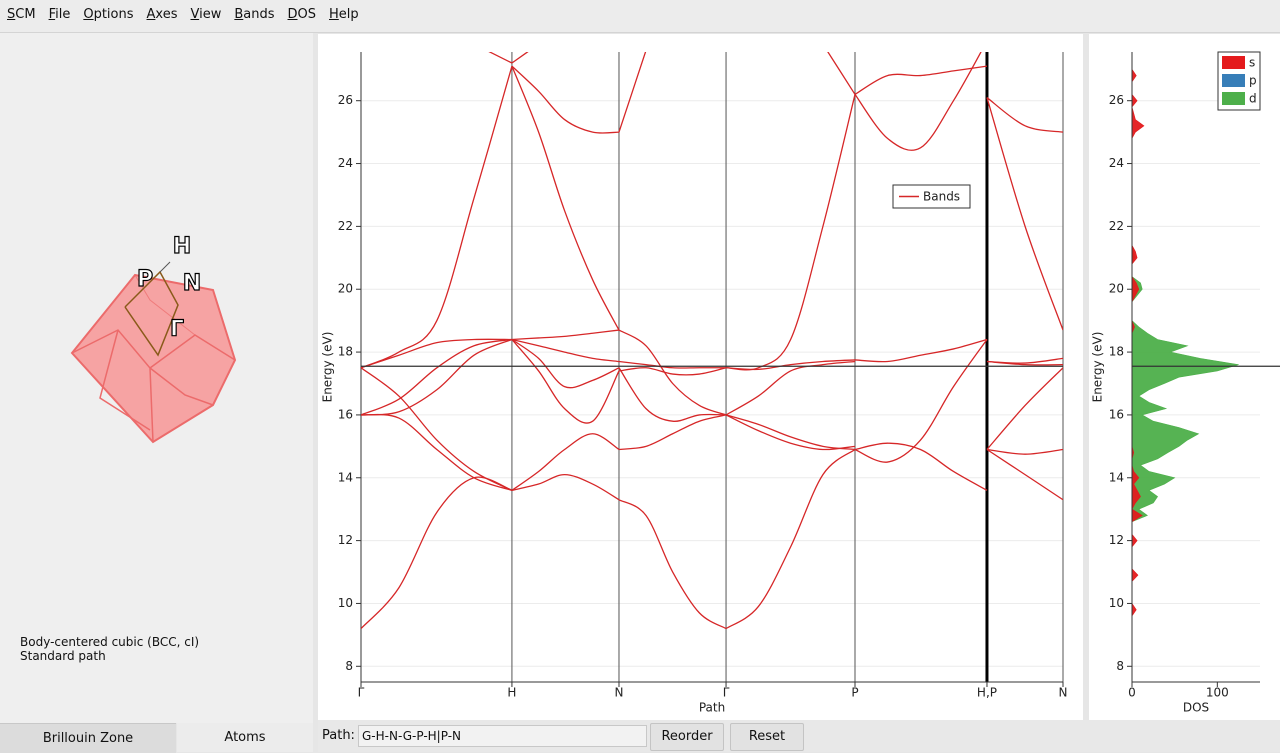 This screenshot has width=1280, height=753. Describe the element at coordinates (767, 737) in the screenshot. I see `reset-button: Reset` at that location.